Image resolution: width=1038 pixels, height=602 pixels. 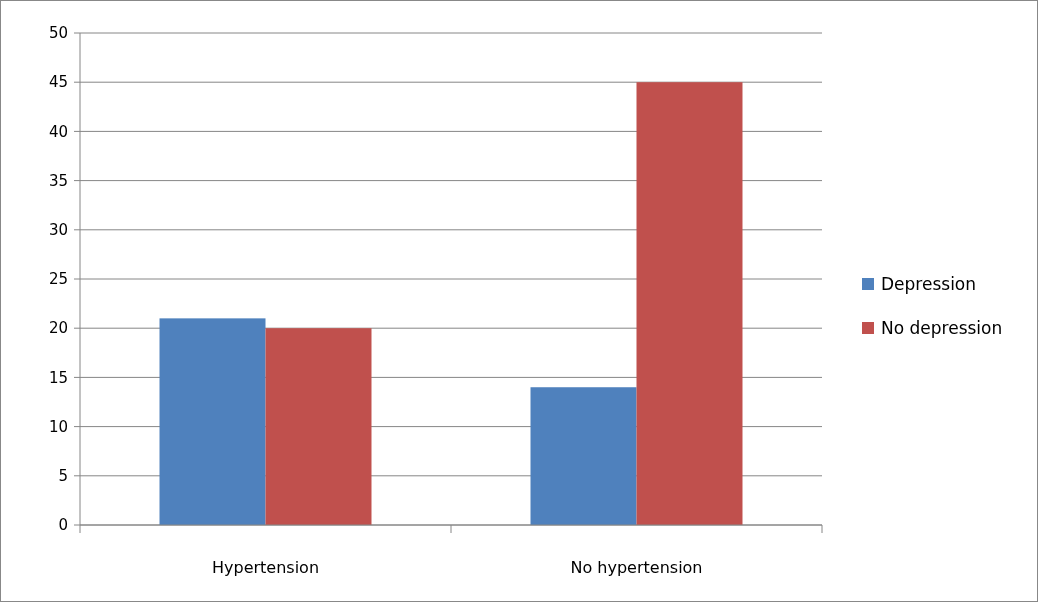 What do you see at coordinates (58, 426) in the screenshot?
I see `y-tick-label: 10` at bounding box center [58, 426].